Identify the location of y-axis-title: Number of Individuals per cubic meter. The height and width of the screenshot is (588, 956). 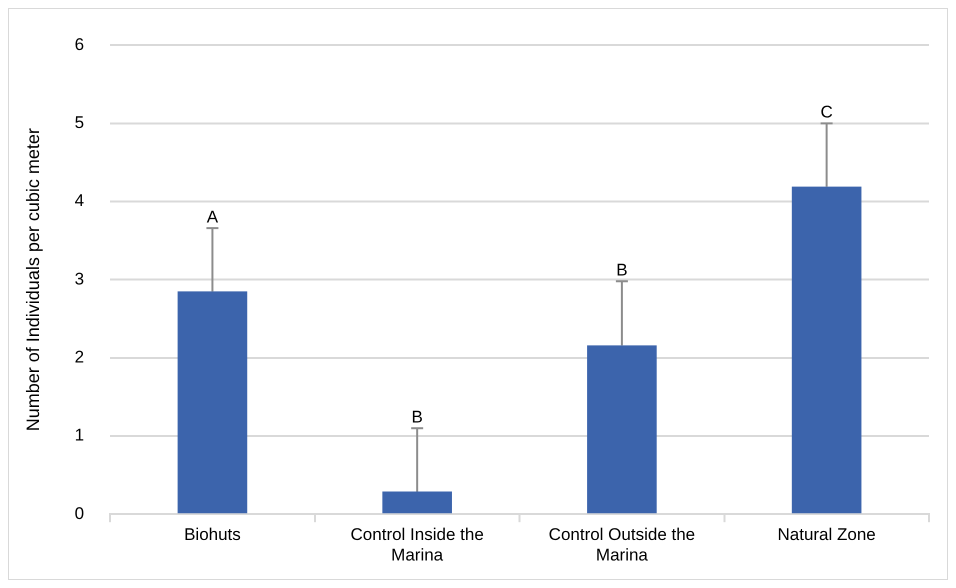
(32, 280).